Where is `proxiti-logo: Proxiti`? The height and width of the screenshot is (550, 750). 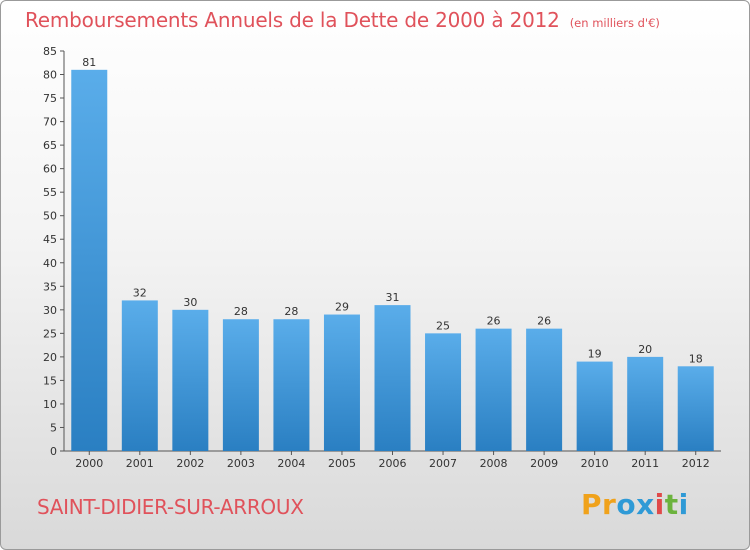 proxiti-logo: Proxiti is located at coordinates (635, 504).